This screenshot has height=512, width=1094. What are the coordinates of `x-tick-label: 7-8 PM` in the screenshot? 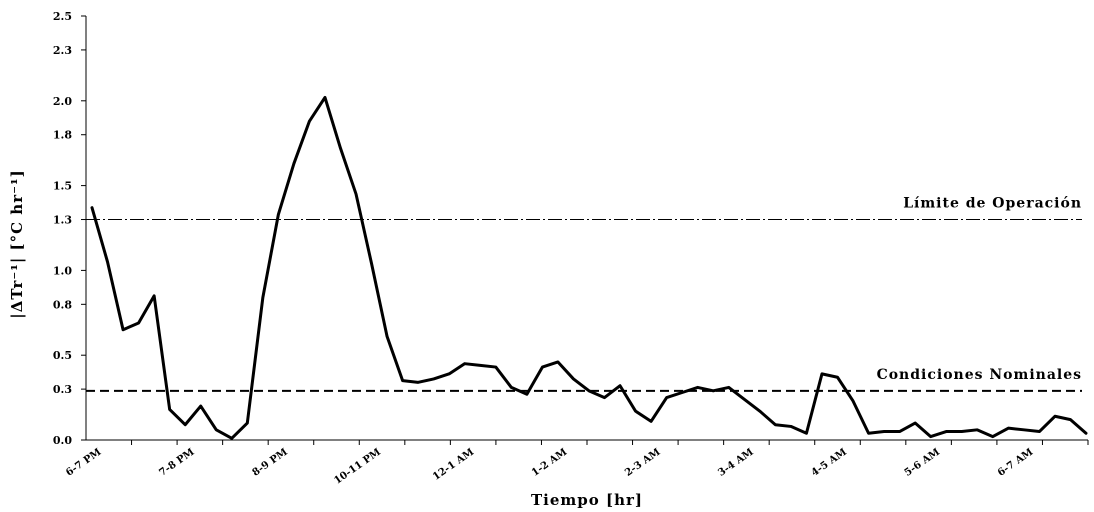 It's located at (176, 463).